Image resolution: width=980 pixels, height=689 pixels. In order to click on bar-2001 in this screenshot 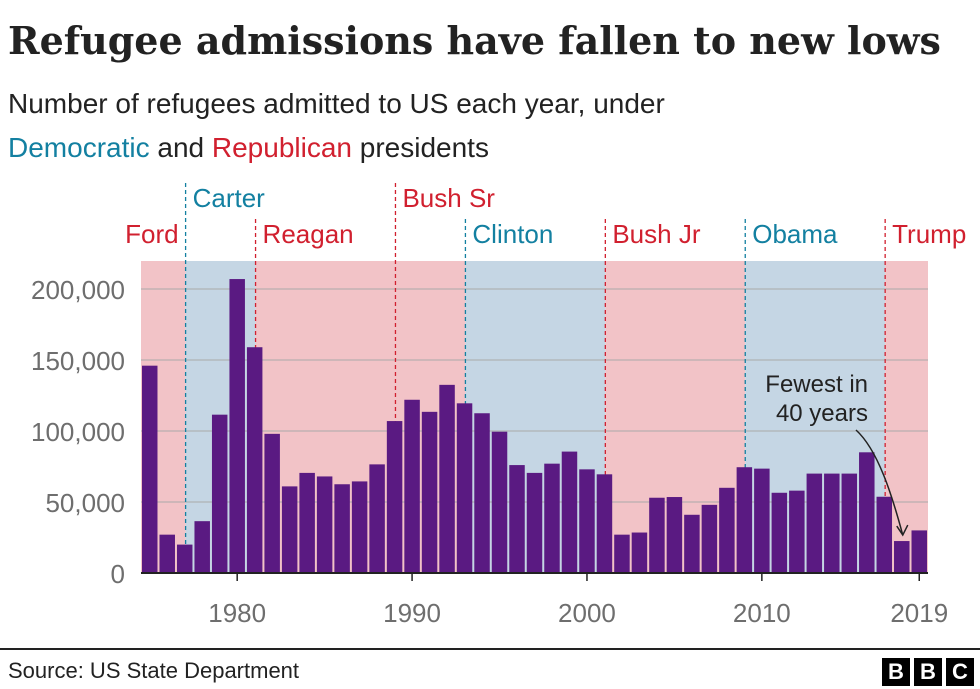, I will do `click(604, 523)`.